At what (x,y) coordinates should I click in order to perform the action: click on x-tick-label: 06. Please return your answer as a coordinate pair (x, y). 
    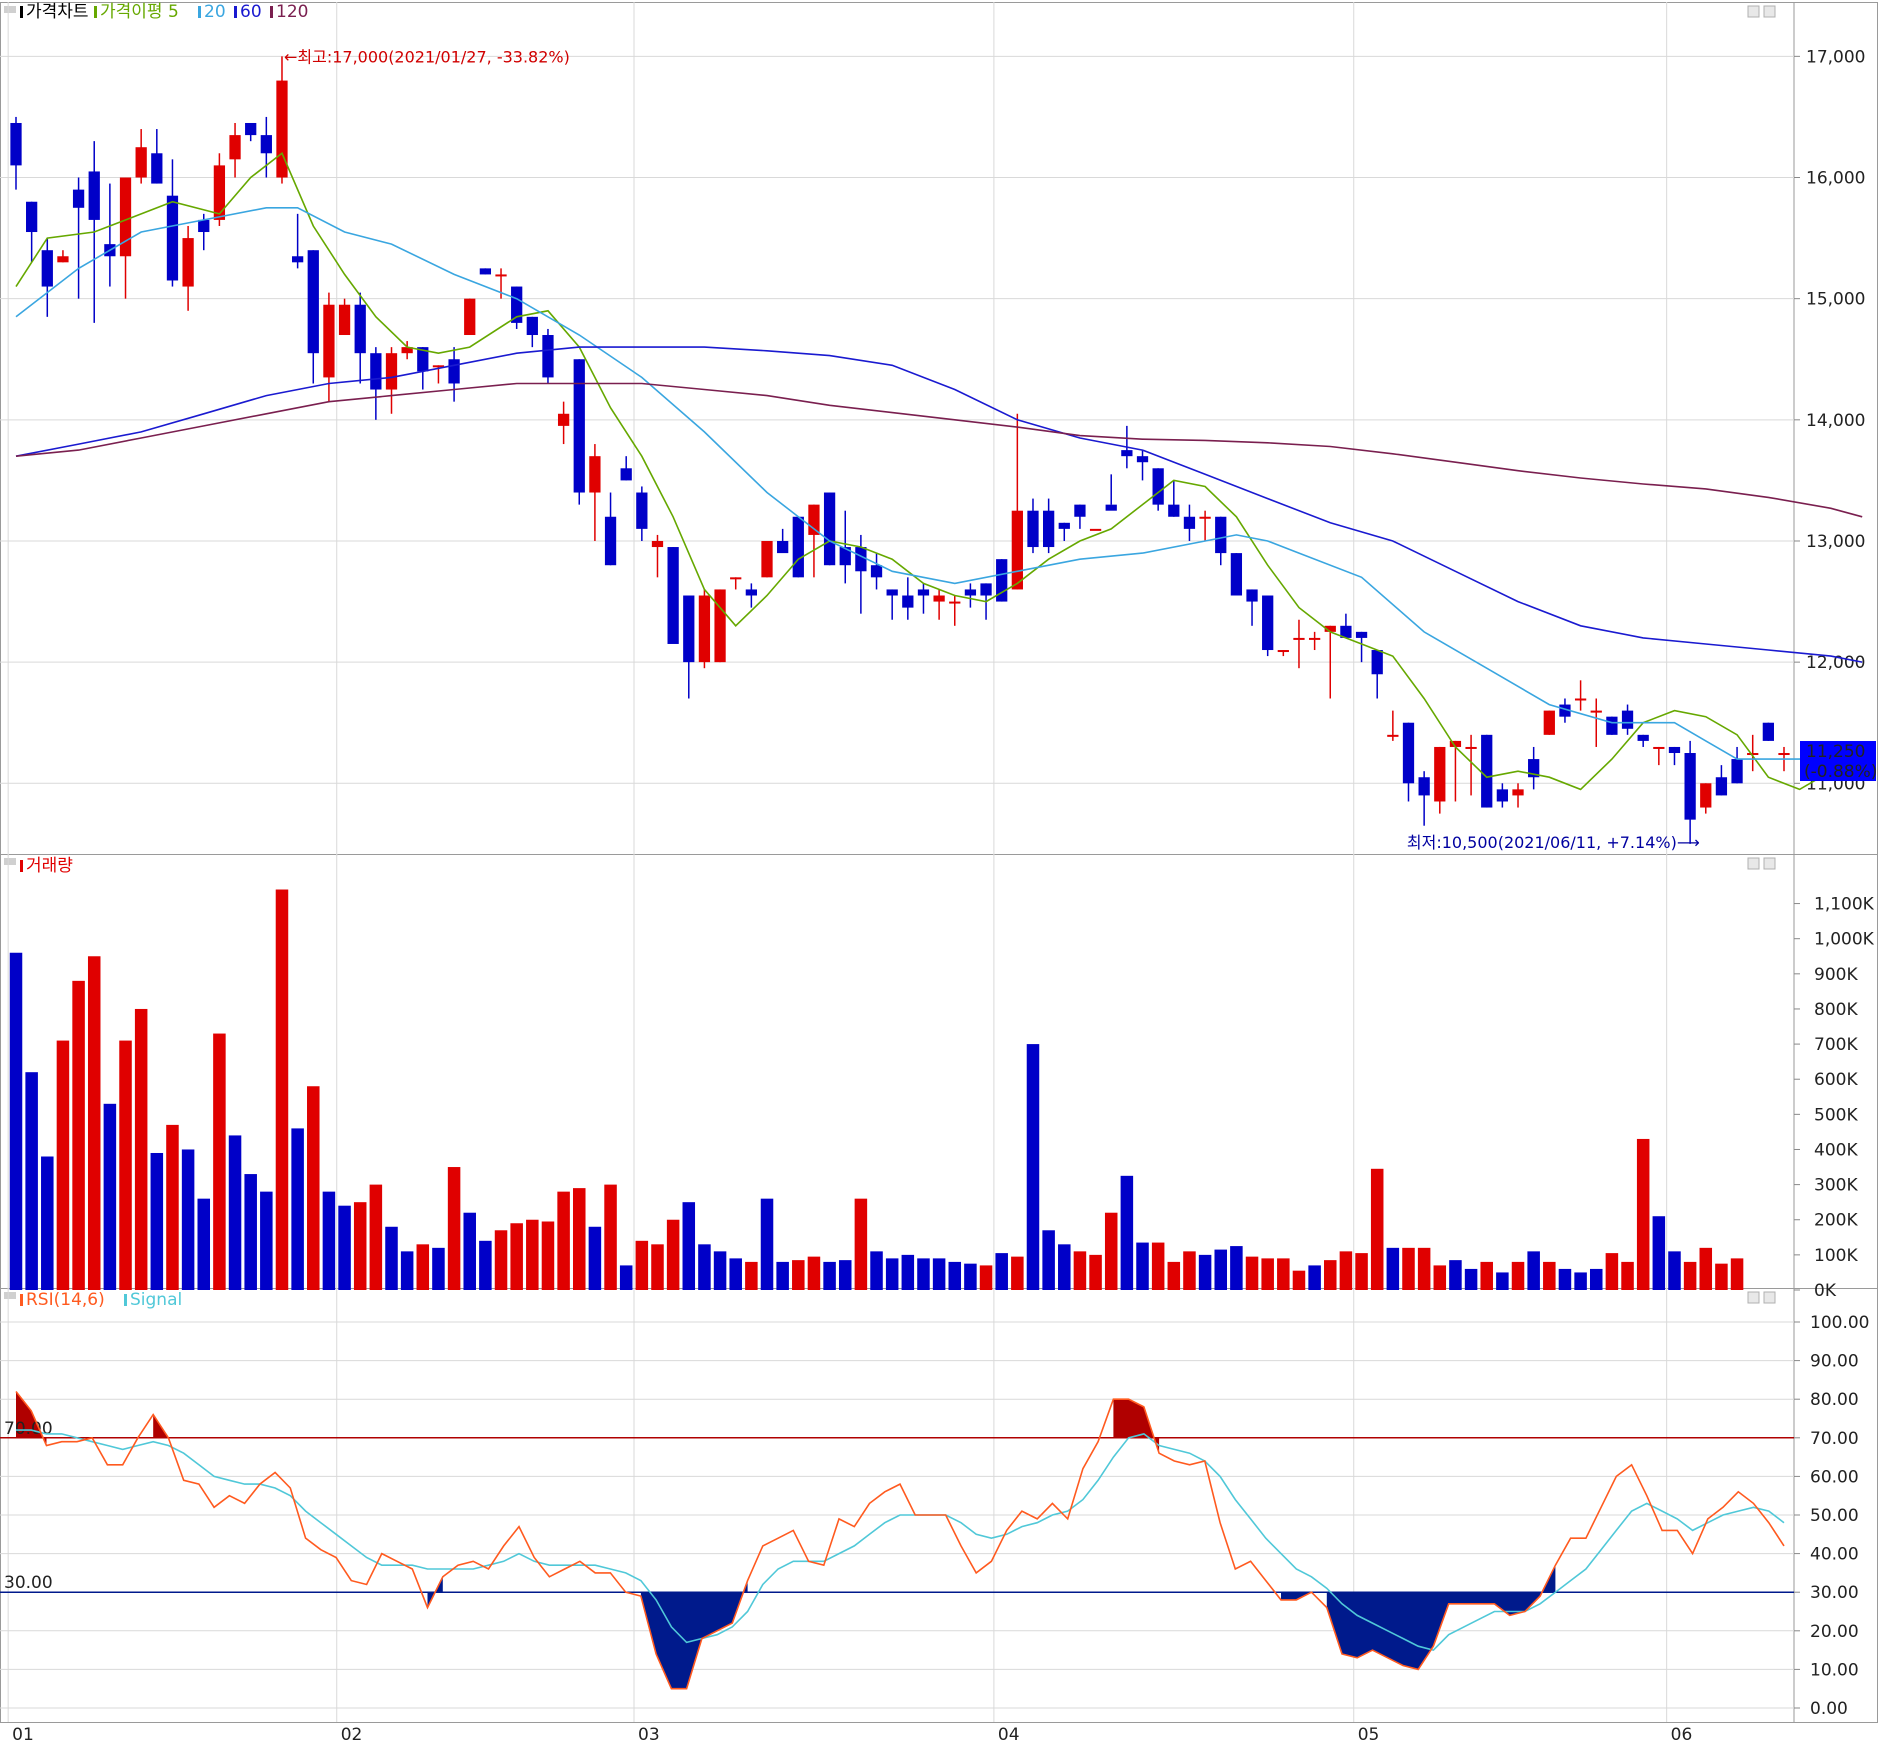
    Looking at the image, I should click on (1682, 1735).